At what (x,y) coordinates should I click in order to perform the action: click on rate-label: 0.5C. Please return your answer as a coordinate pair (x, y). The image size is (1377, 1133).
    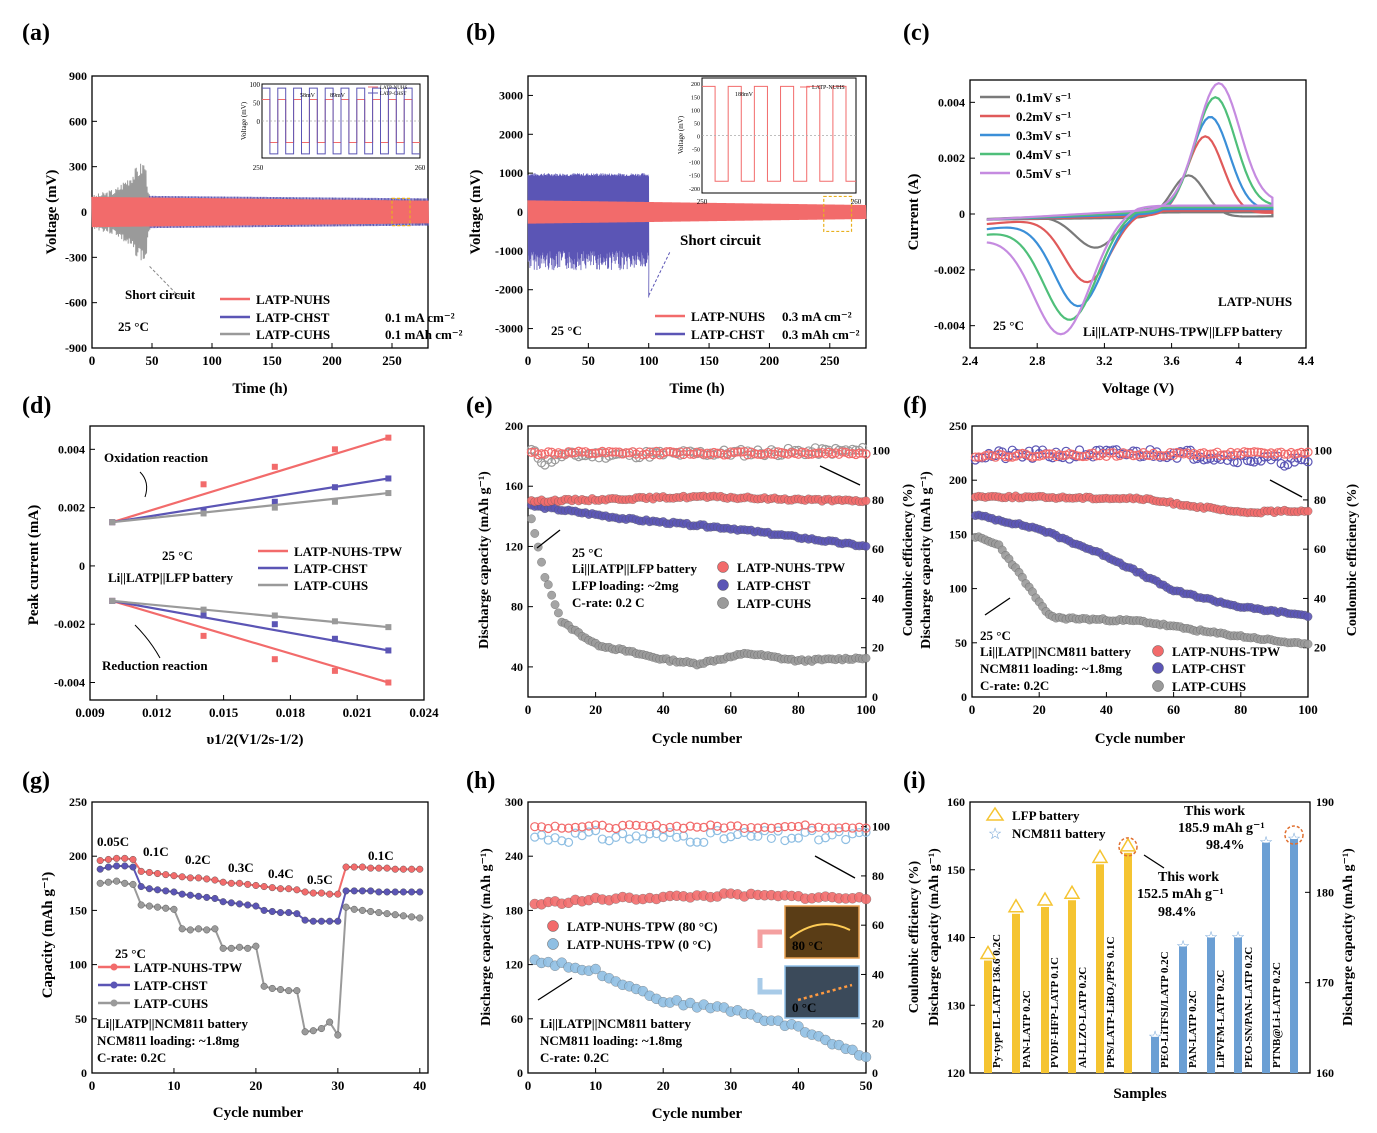
    Looking at the image, I should click on (320, 879).